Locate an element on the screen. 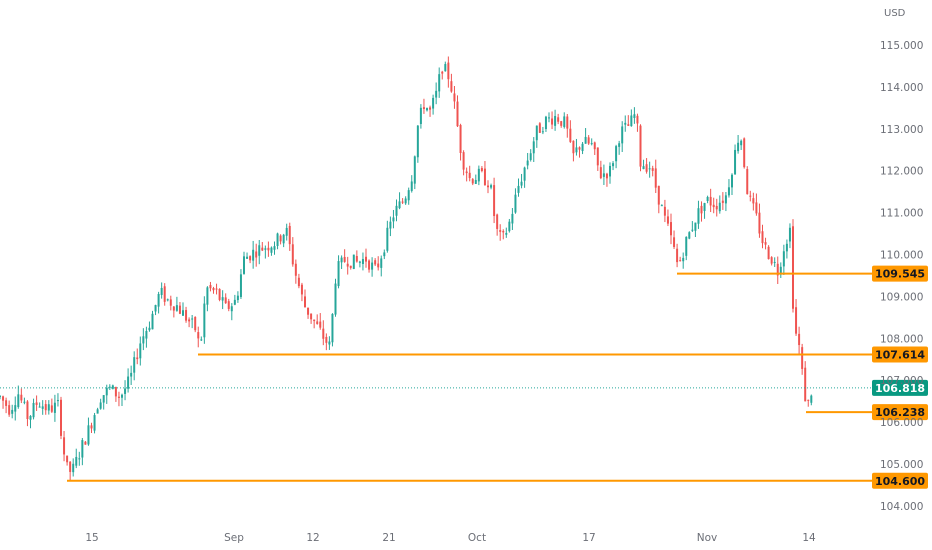 The width and height of the screenshot is (932, 550). time-tick-label: Oct is located at coordinates (477, 538).